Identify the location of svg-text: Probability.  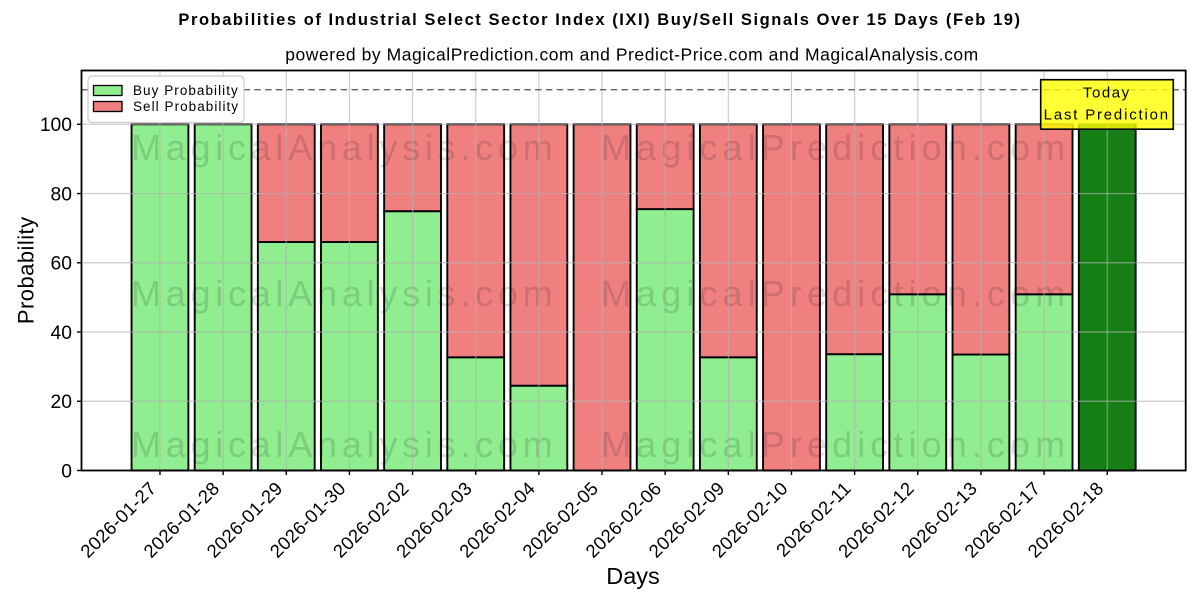
(26, 270).